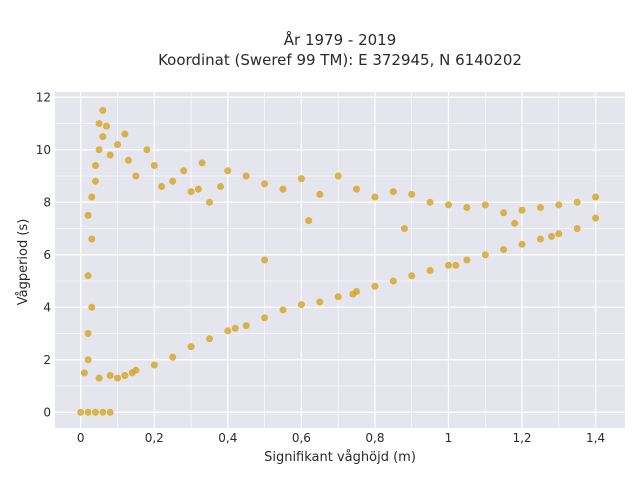 This screenshot has width=640, height=480. Describe the element at coordinates (47, 202) in the screenshot. I see `y-tick-label: 8` at that location.